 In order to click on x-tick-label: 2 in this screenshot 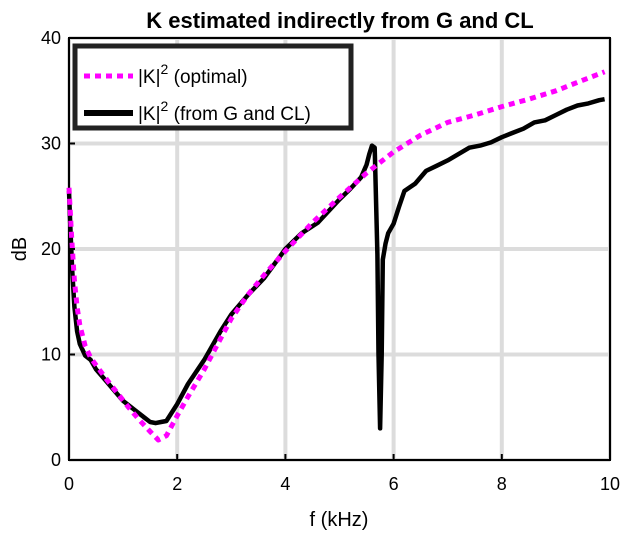, I will do `click(177, 484)`.